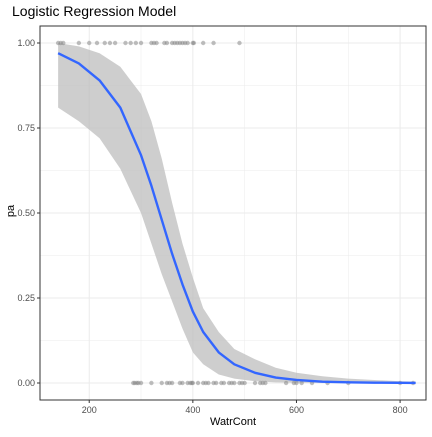 The width and height of the screenshot is (432, 437). I want to click on y-axis-label: pa, so click(11, 210).